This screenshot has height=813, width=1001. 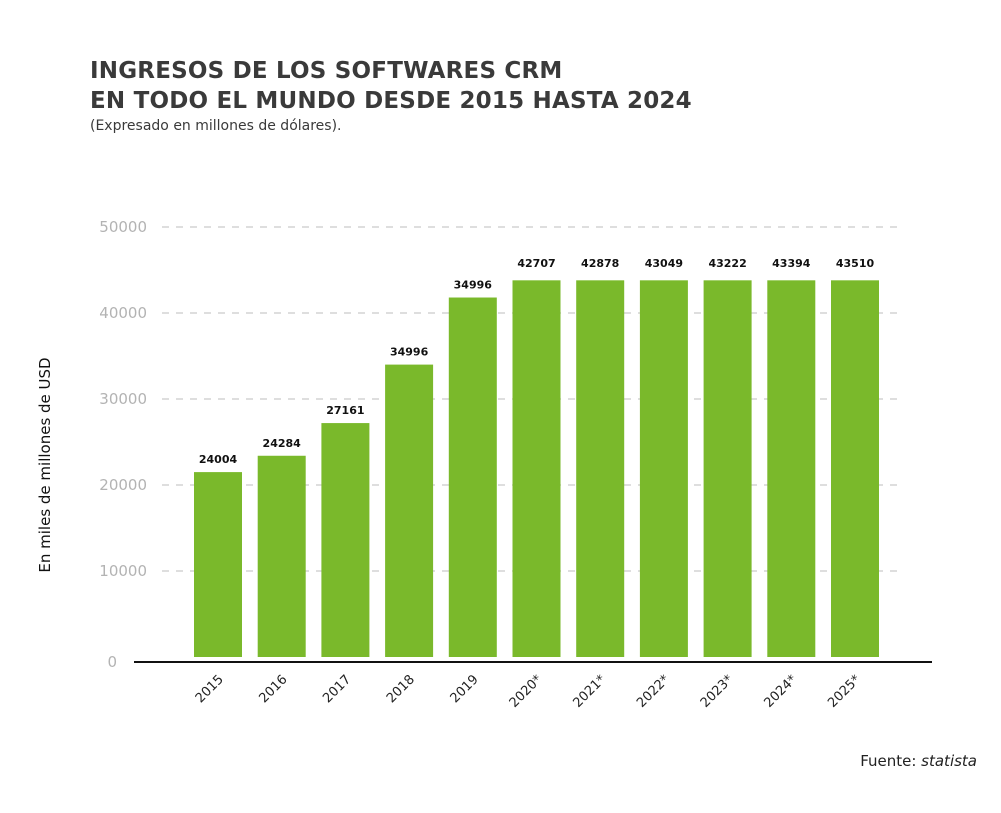 I want to click on y-axis-ticks: 0 10000 20000 30000 40000 50000, so click(x=123, y=444).